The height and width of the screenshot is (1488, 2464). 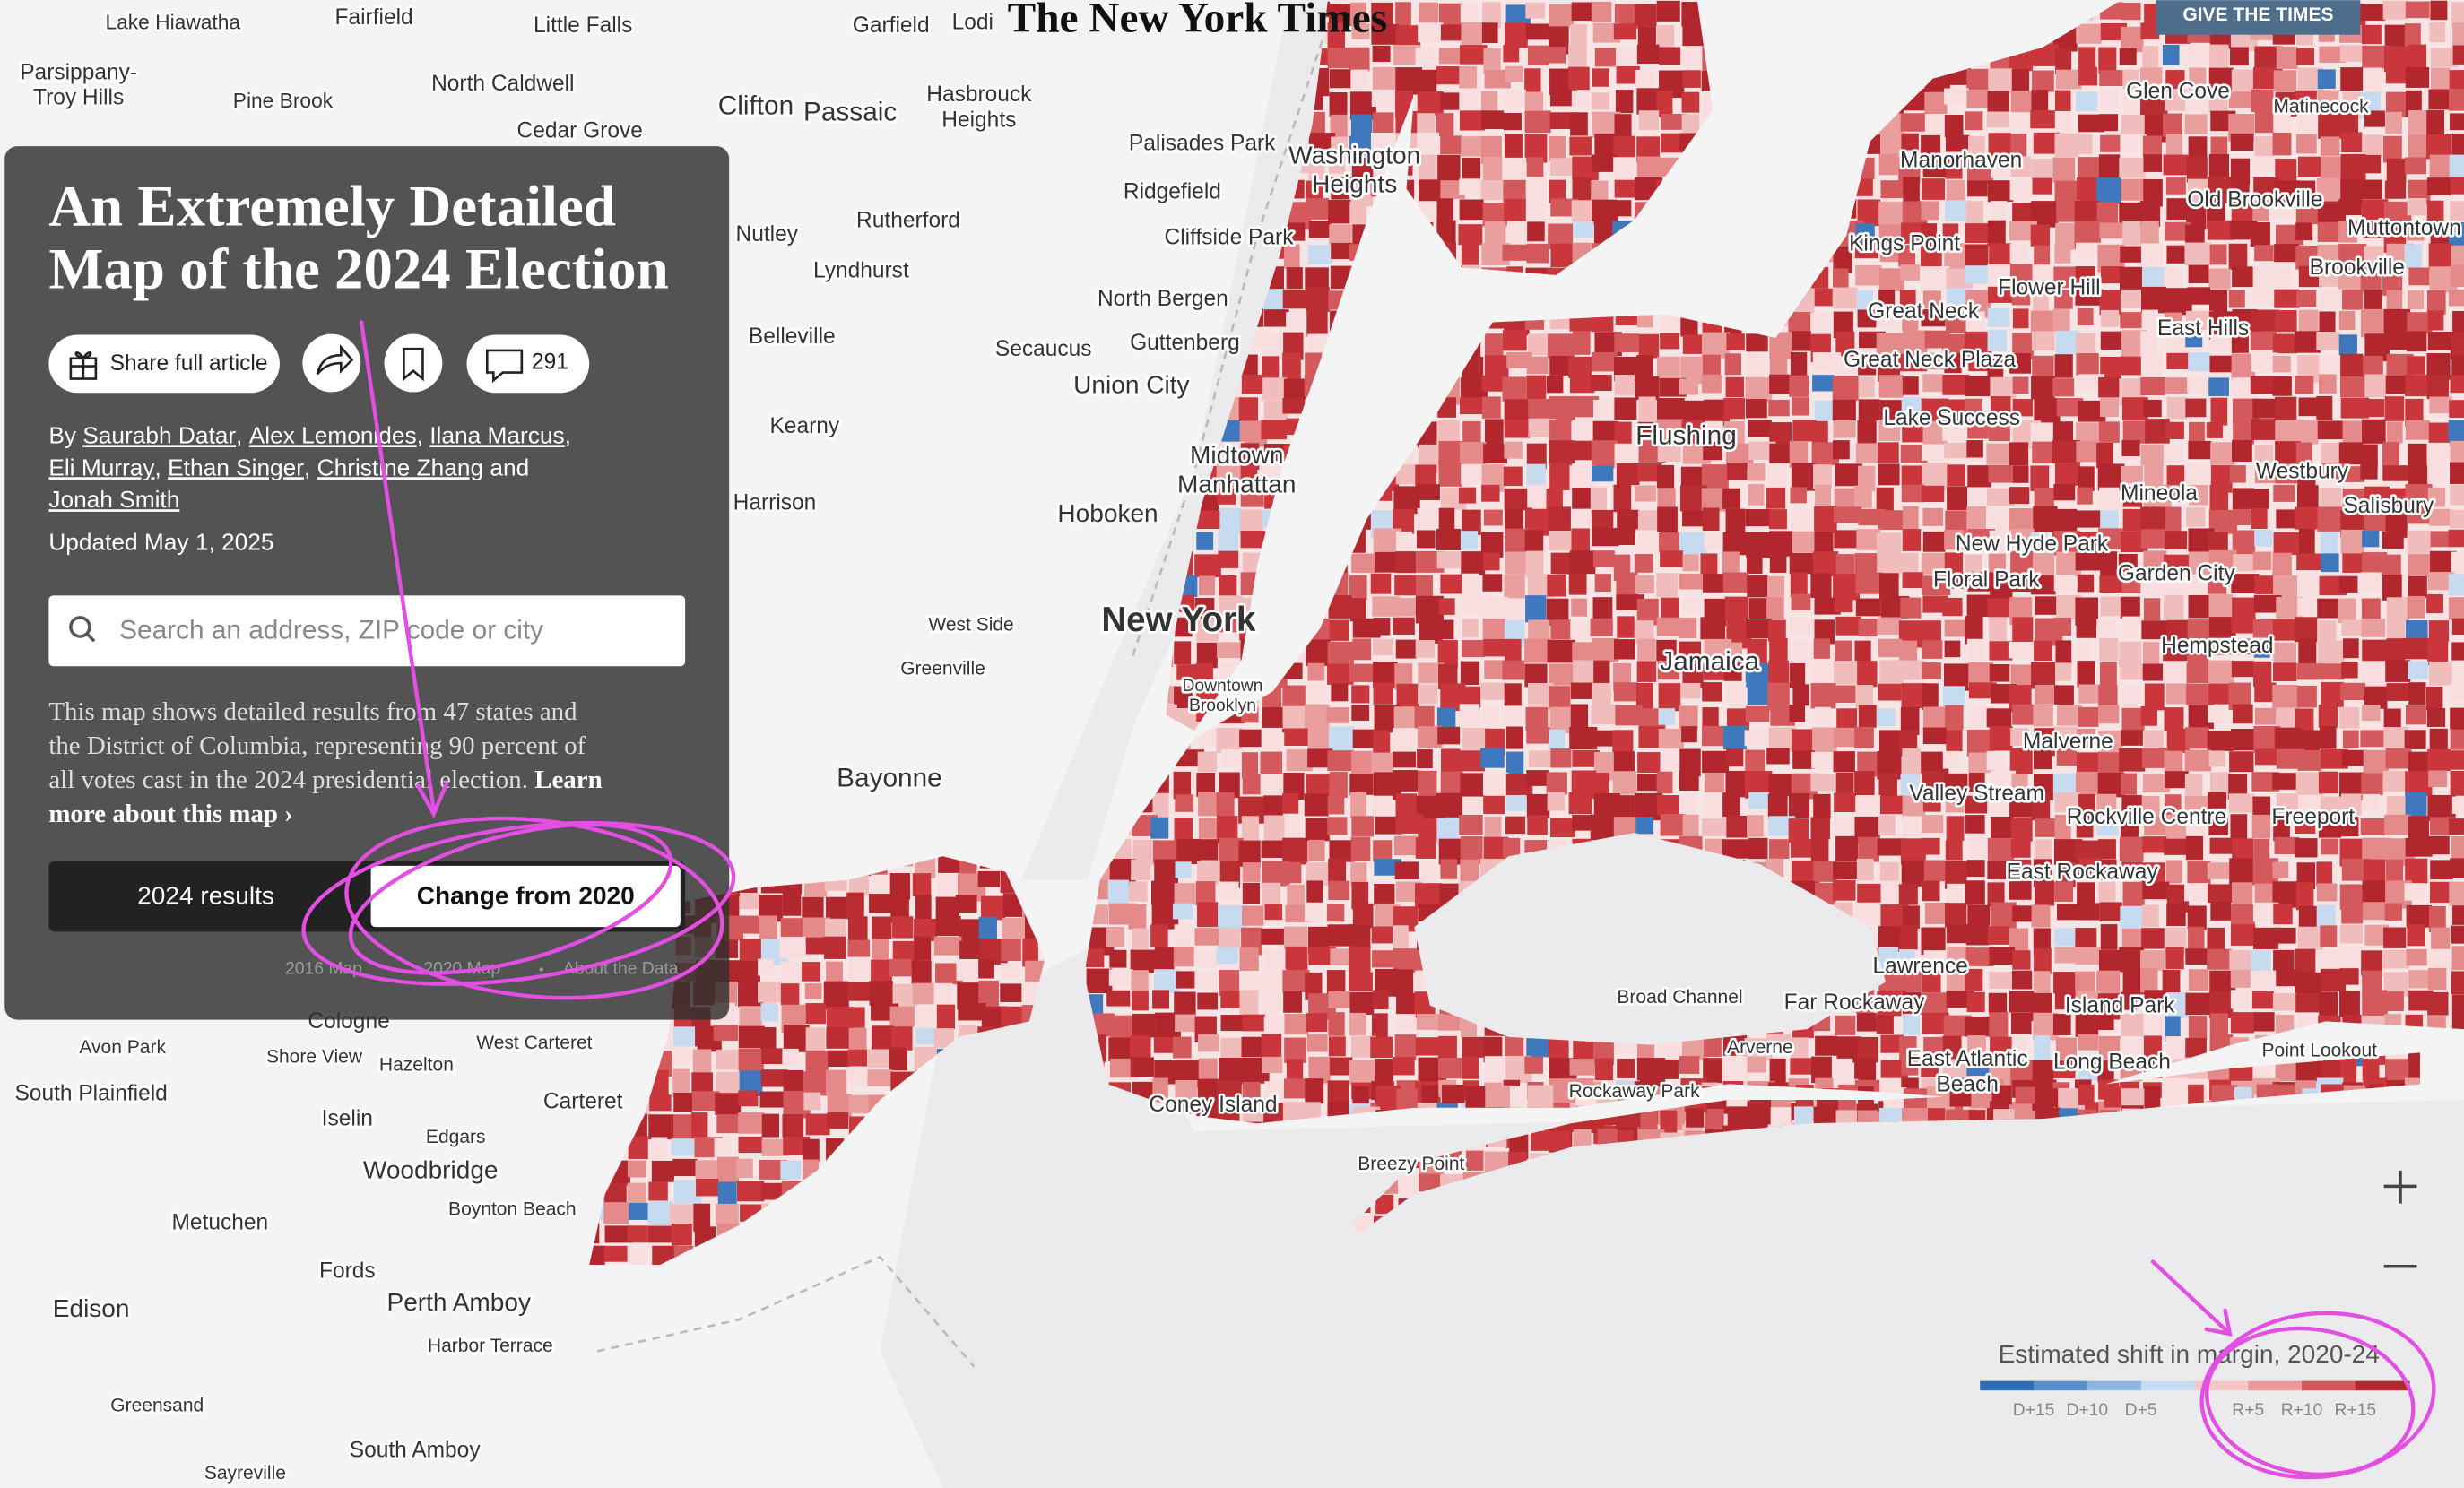 I want to click on comment-count: 291, so click(x=550, y=362).